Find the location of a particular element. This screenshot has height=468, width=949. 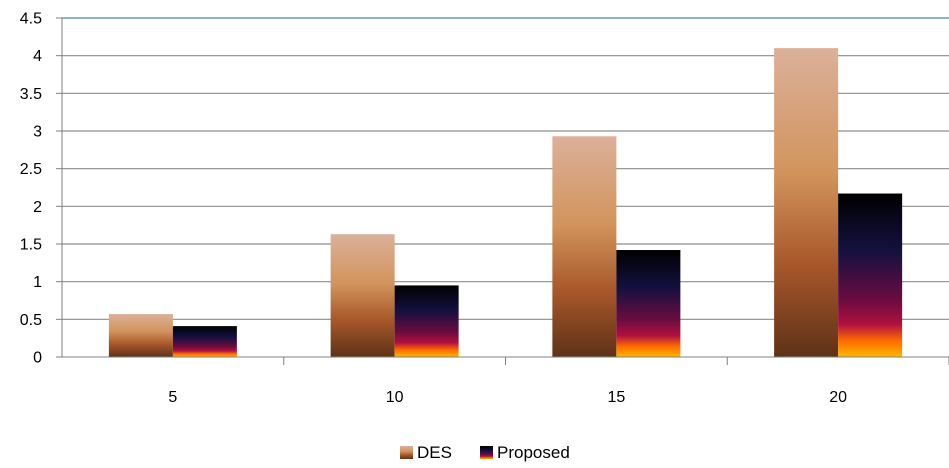

y-tick-label: 4.5 is located at coordinates (31, 19).